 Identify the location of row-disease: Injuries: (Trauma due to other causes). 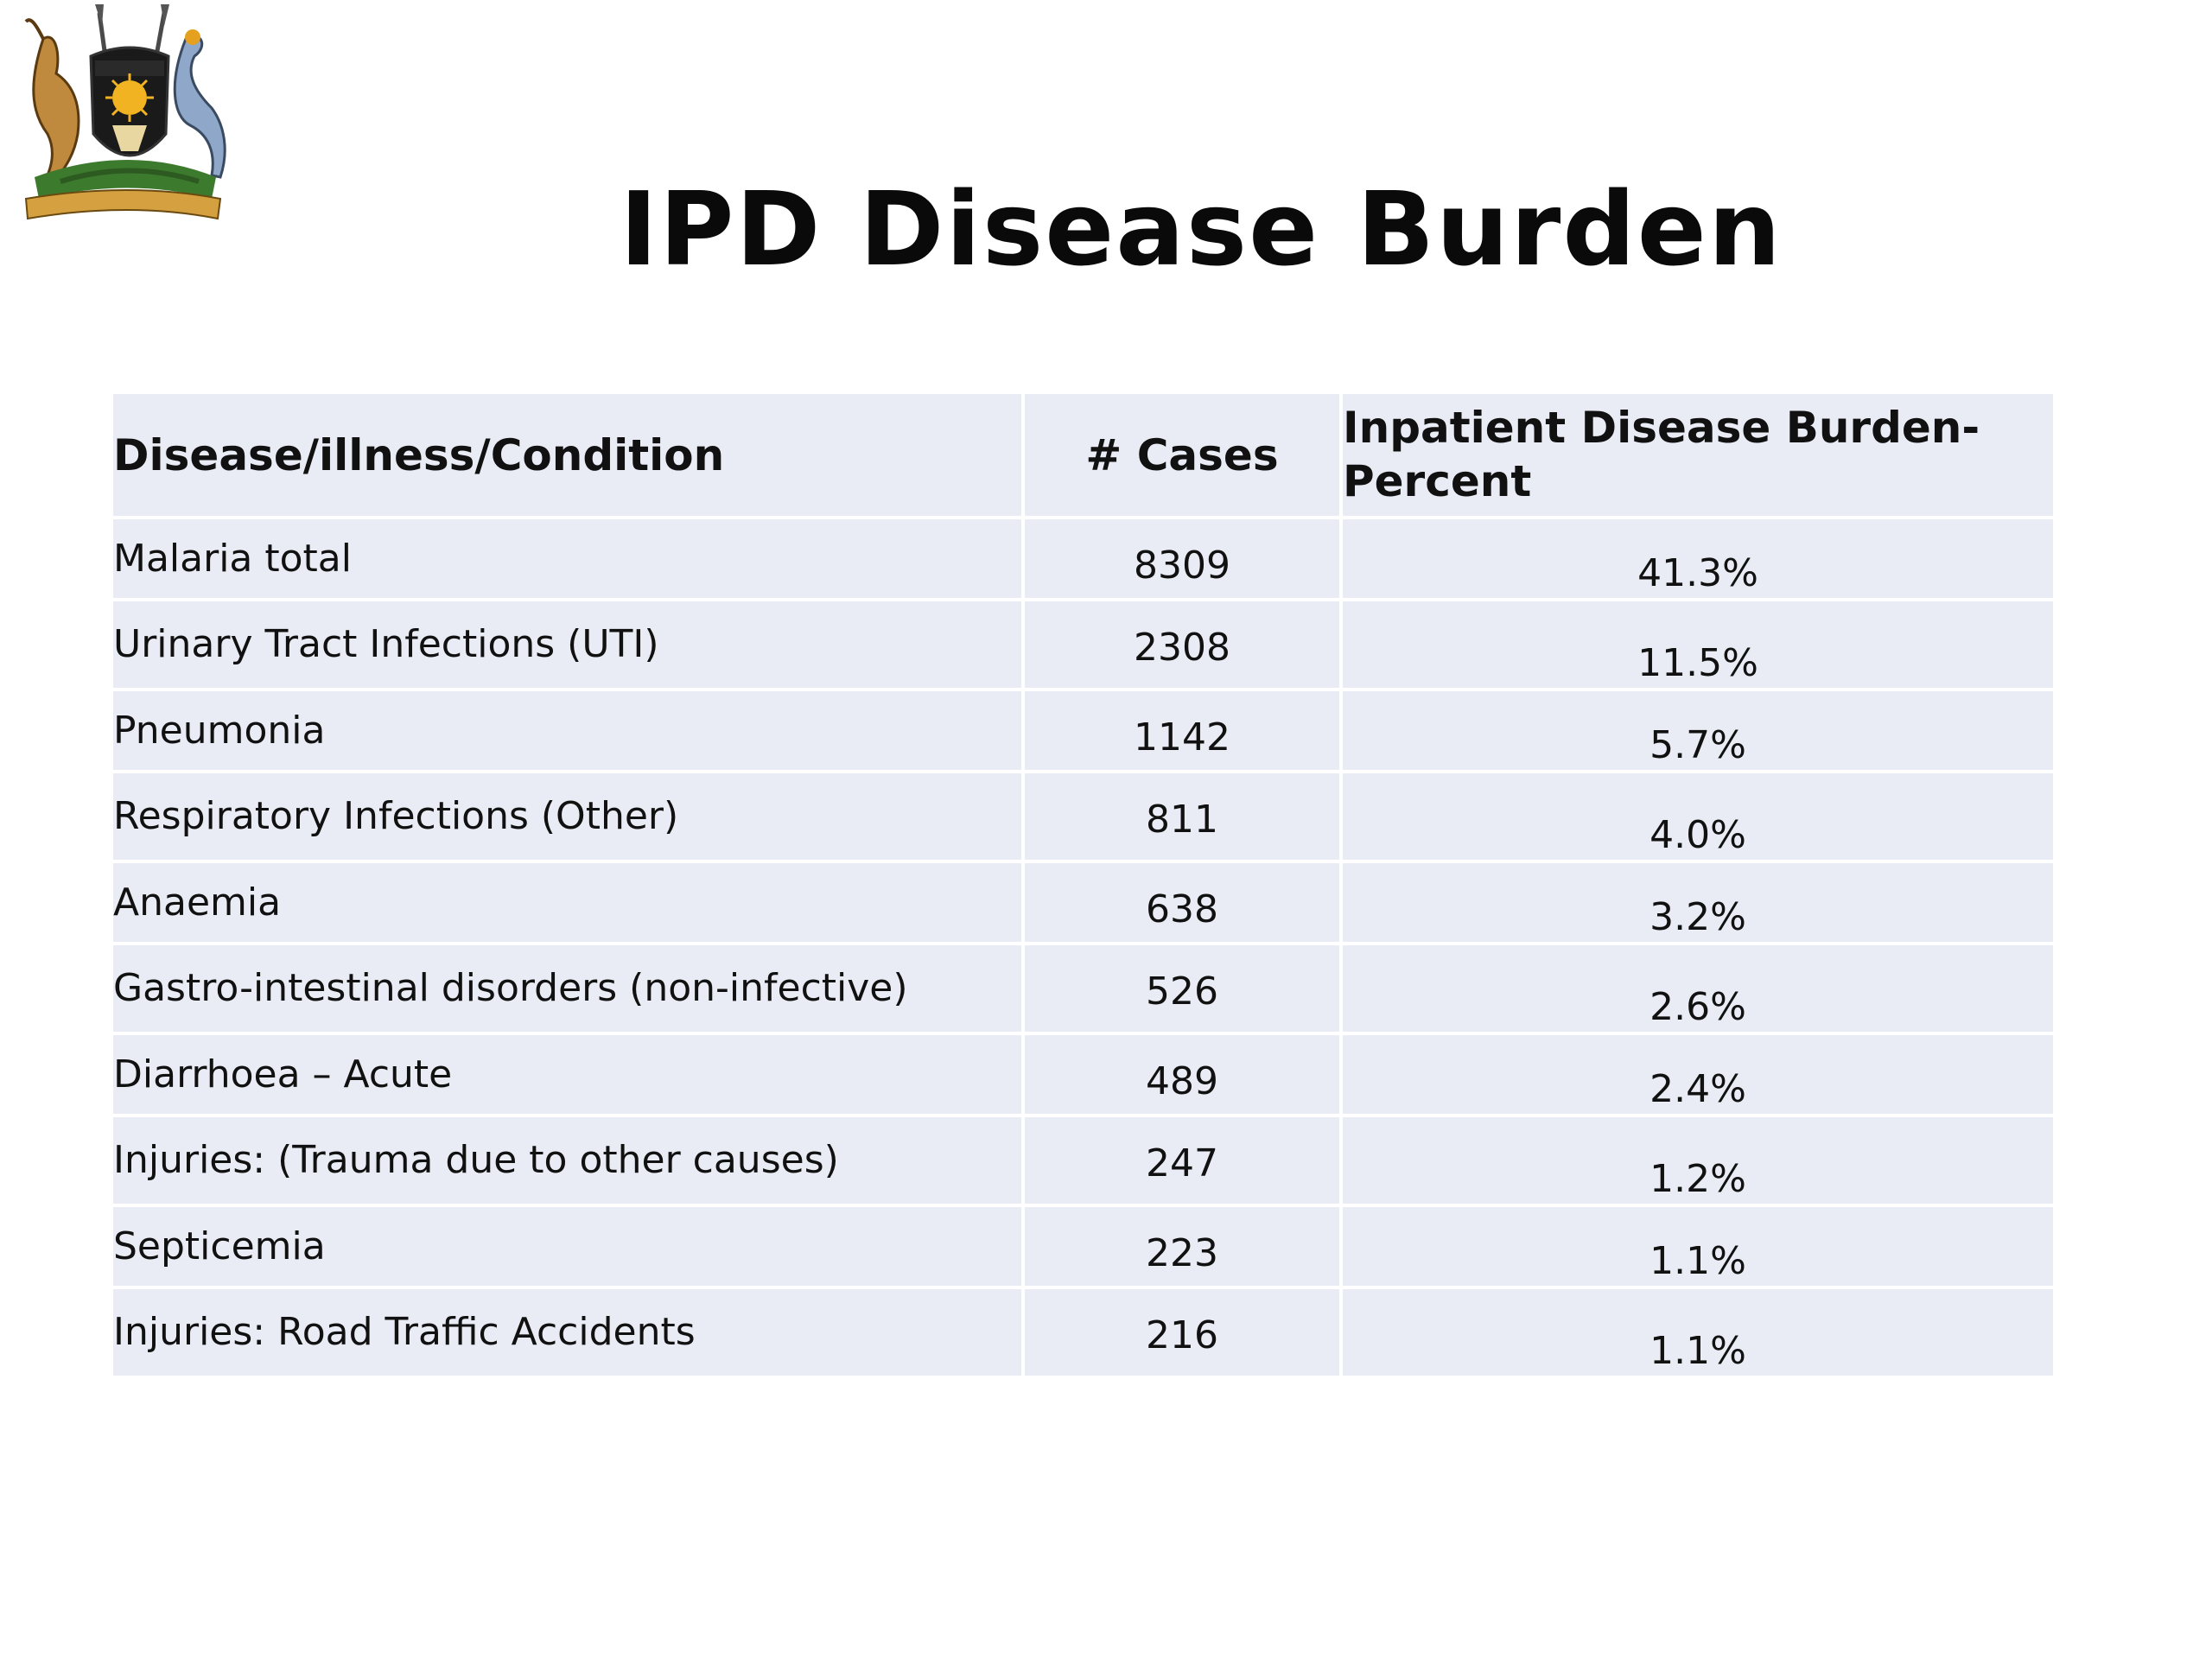
(569, 1161).